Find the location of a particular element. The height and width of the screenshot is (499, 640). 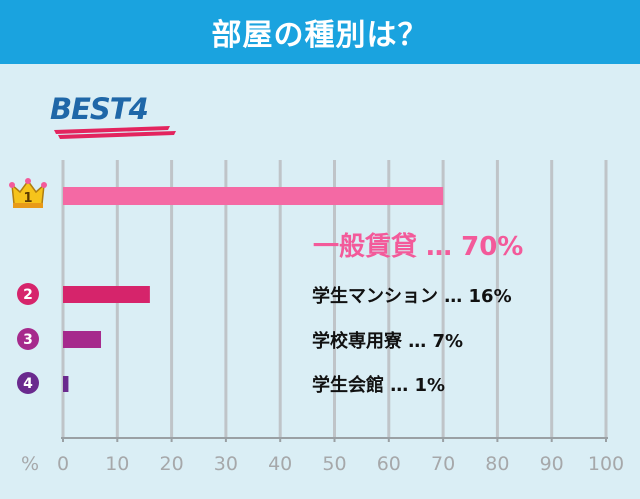

tick-label: 0 is located at coordinates (63, 464).